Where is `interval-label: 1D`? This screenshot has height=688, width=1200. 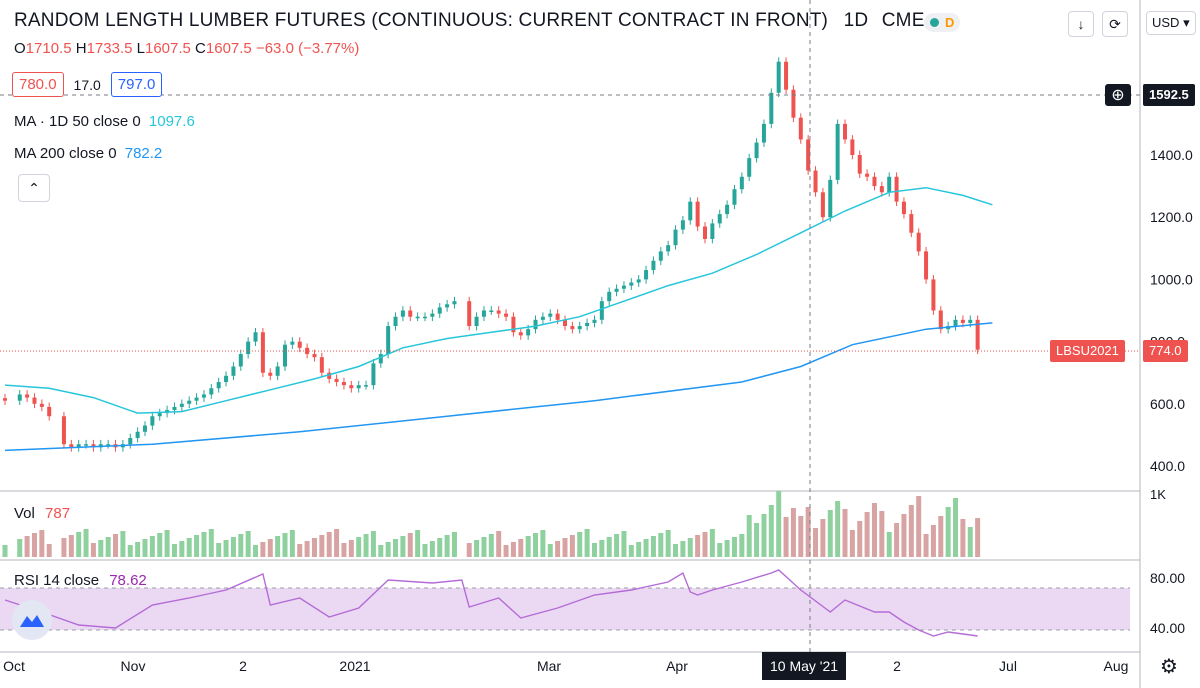
interval-label: 1D is located at coordinates (856, 20).